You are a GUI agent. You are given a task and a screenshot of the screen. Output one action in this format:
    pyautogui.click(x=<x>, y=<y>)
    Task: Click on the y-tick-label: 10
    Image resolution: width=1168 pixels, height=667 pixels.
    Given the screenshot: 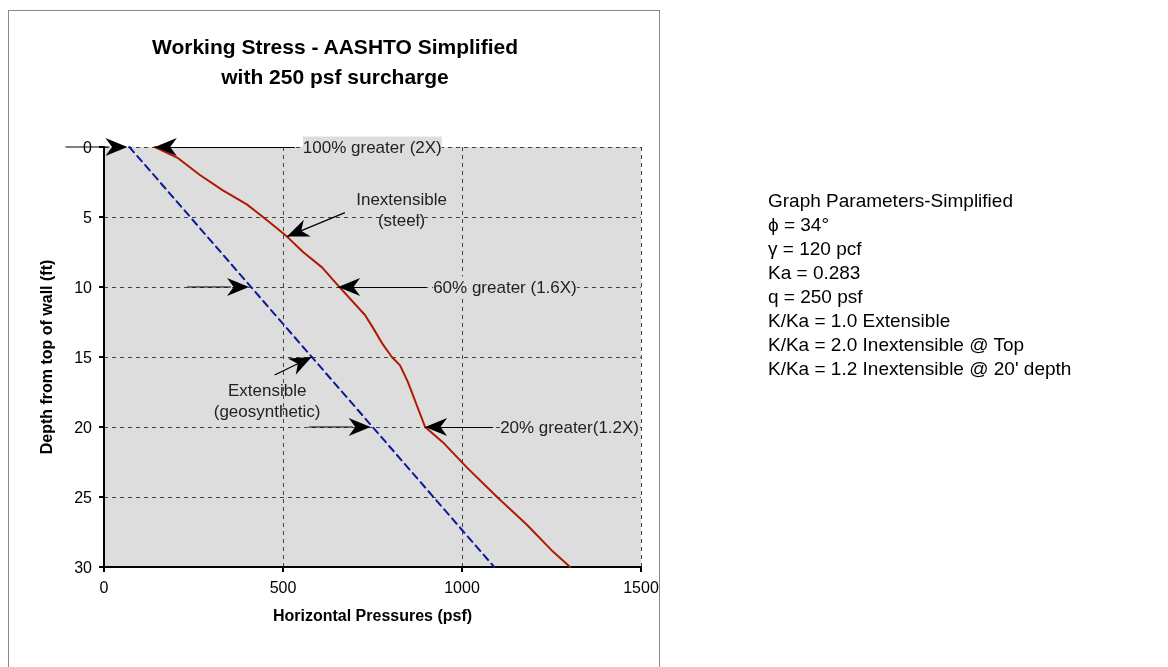 What is the action you would take?
    pyautogui.click(x=83, y=287)
    